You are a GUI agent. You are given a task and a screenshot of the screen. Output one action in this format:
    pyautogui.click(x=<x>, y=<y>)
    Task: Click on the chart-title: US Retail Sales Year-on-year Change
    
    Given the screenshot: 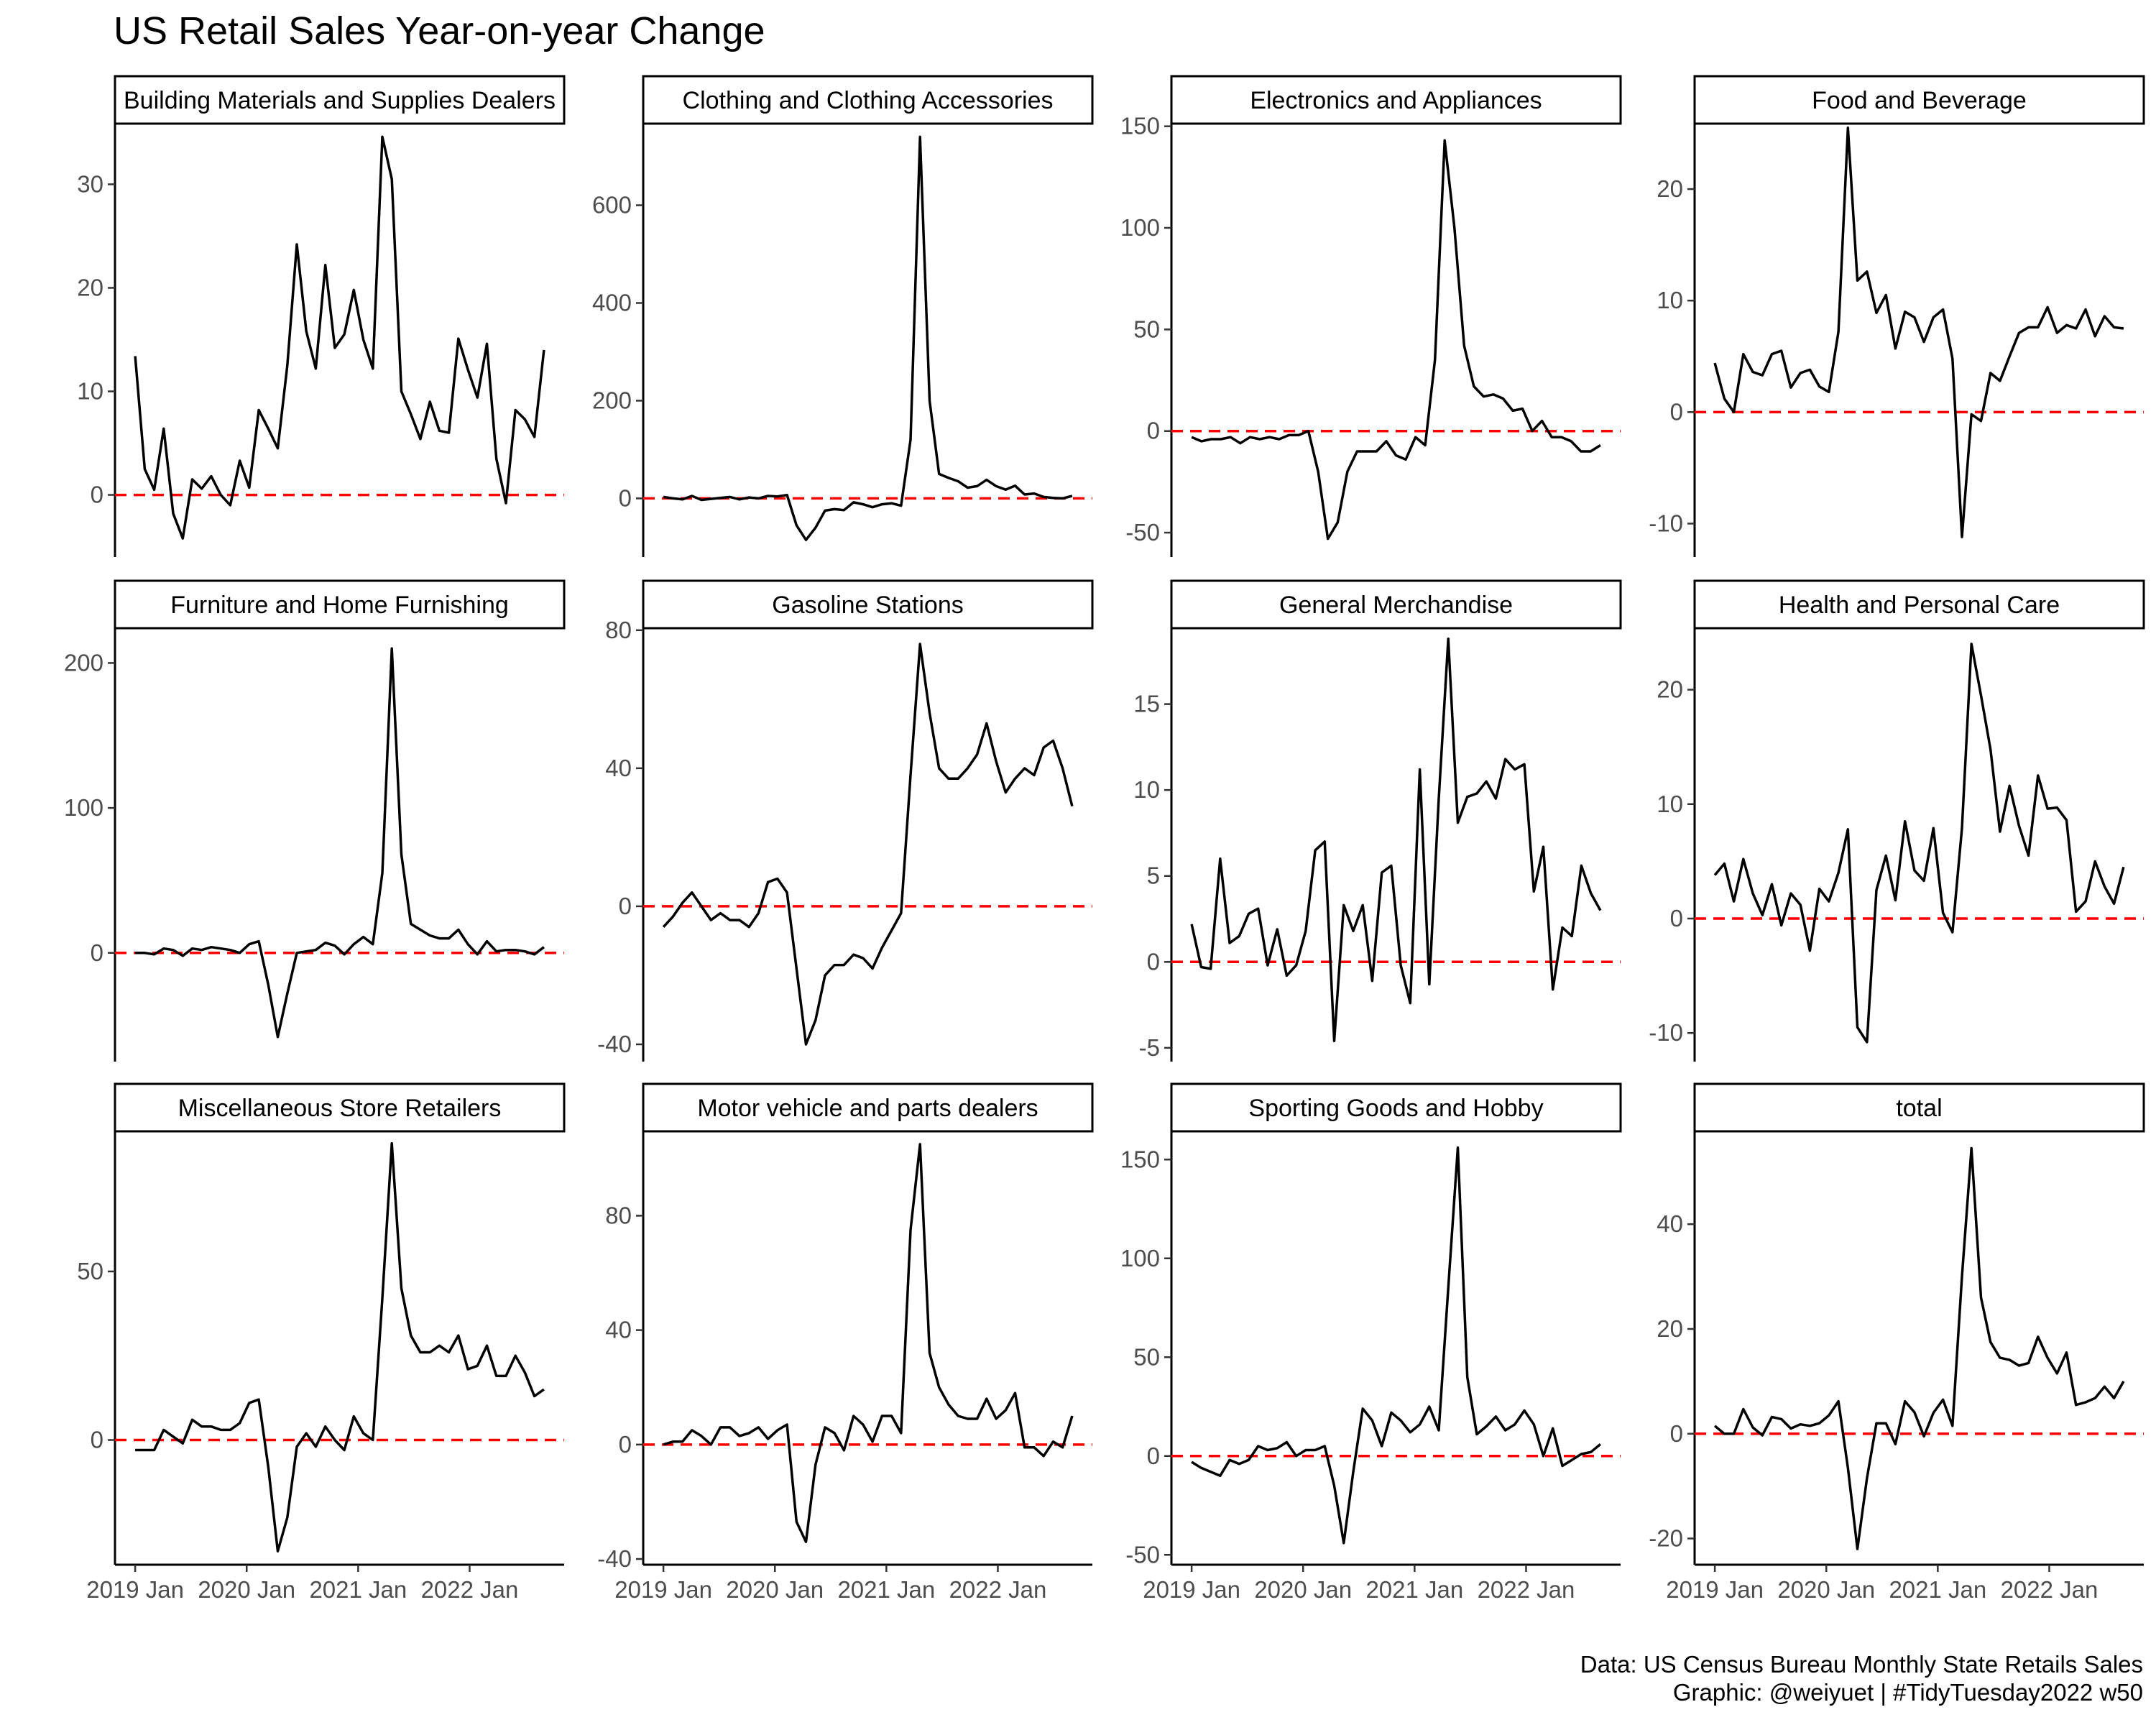 What is the action you would take?
    pyautogui.click(x=439, y=30)
    